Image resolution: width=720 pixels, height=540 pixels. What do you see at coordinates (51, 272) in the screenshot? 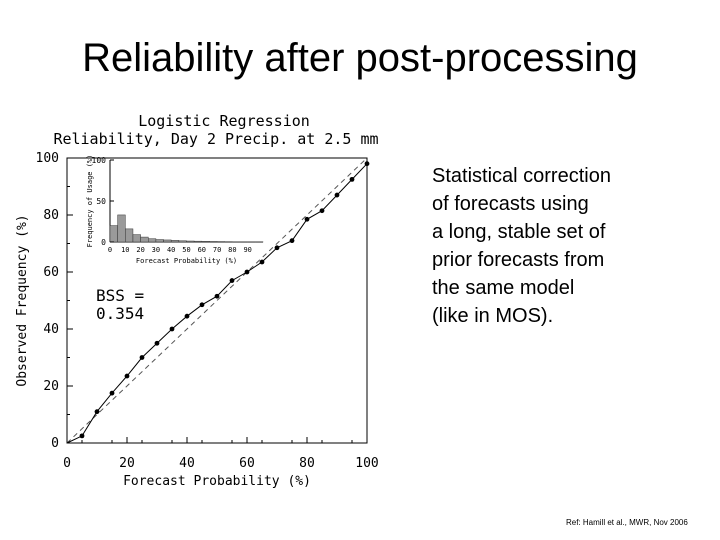
I see `y-tick-label: 60` at bounding box center [51, 272].